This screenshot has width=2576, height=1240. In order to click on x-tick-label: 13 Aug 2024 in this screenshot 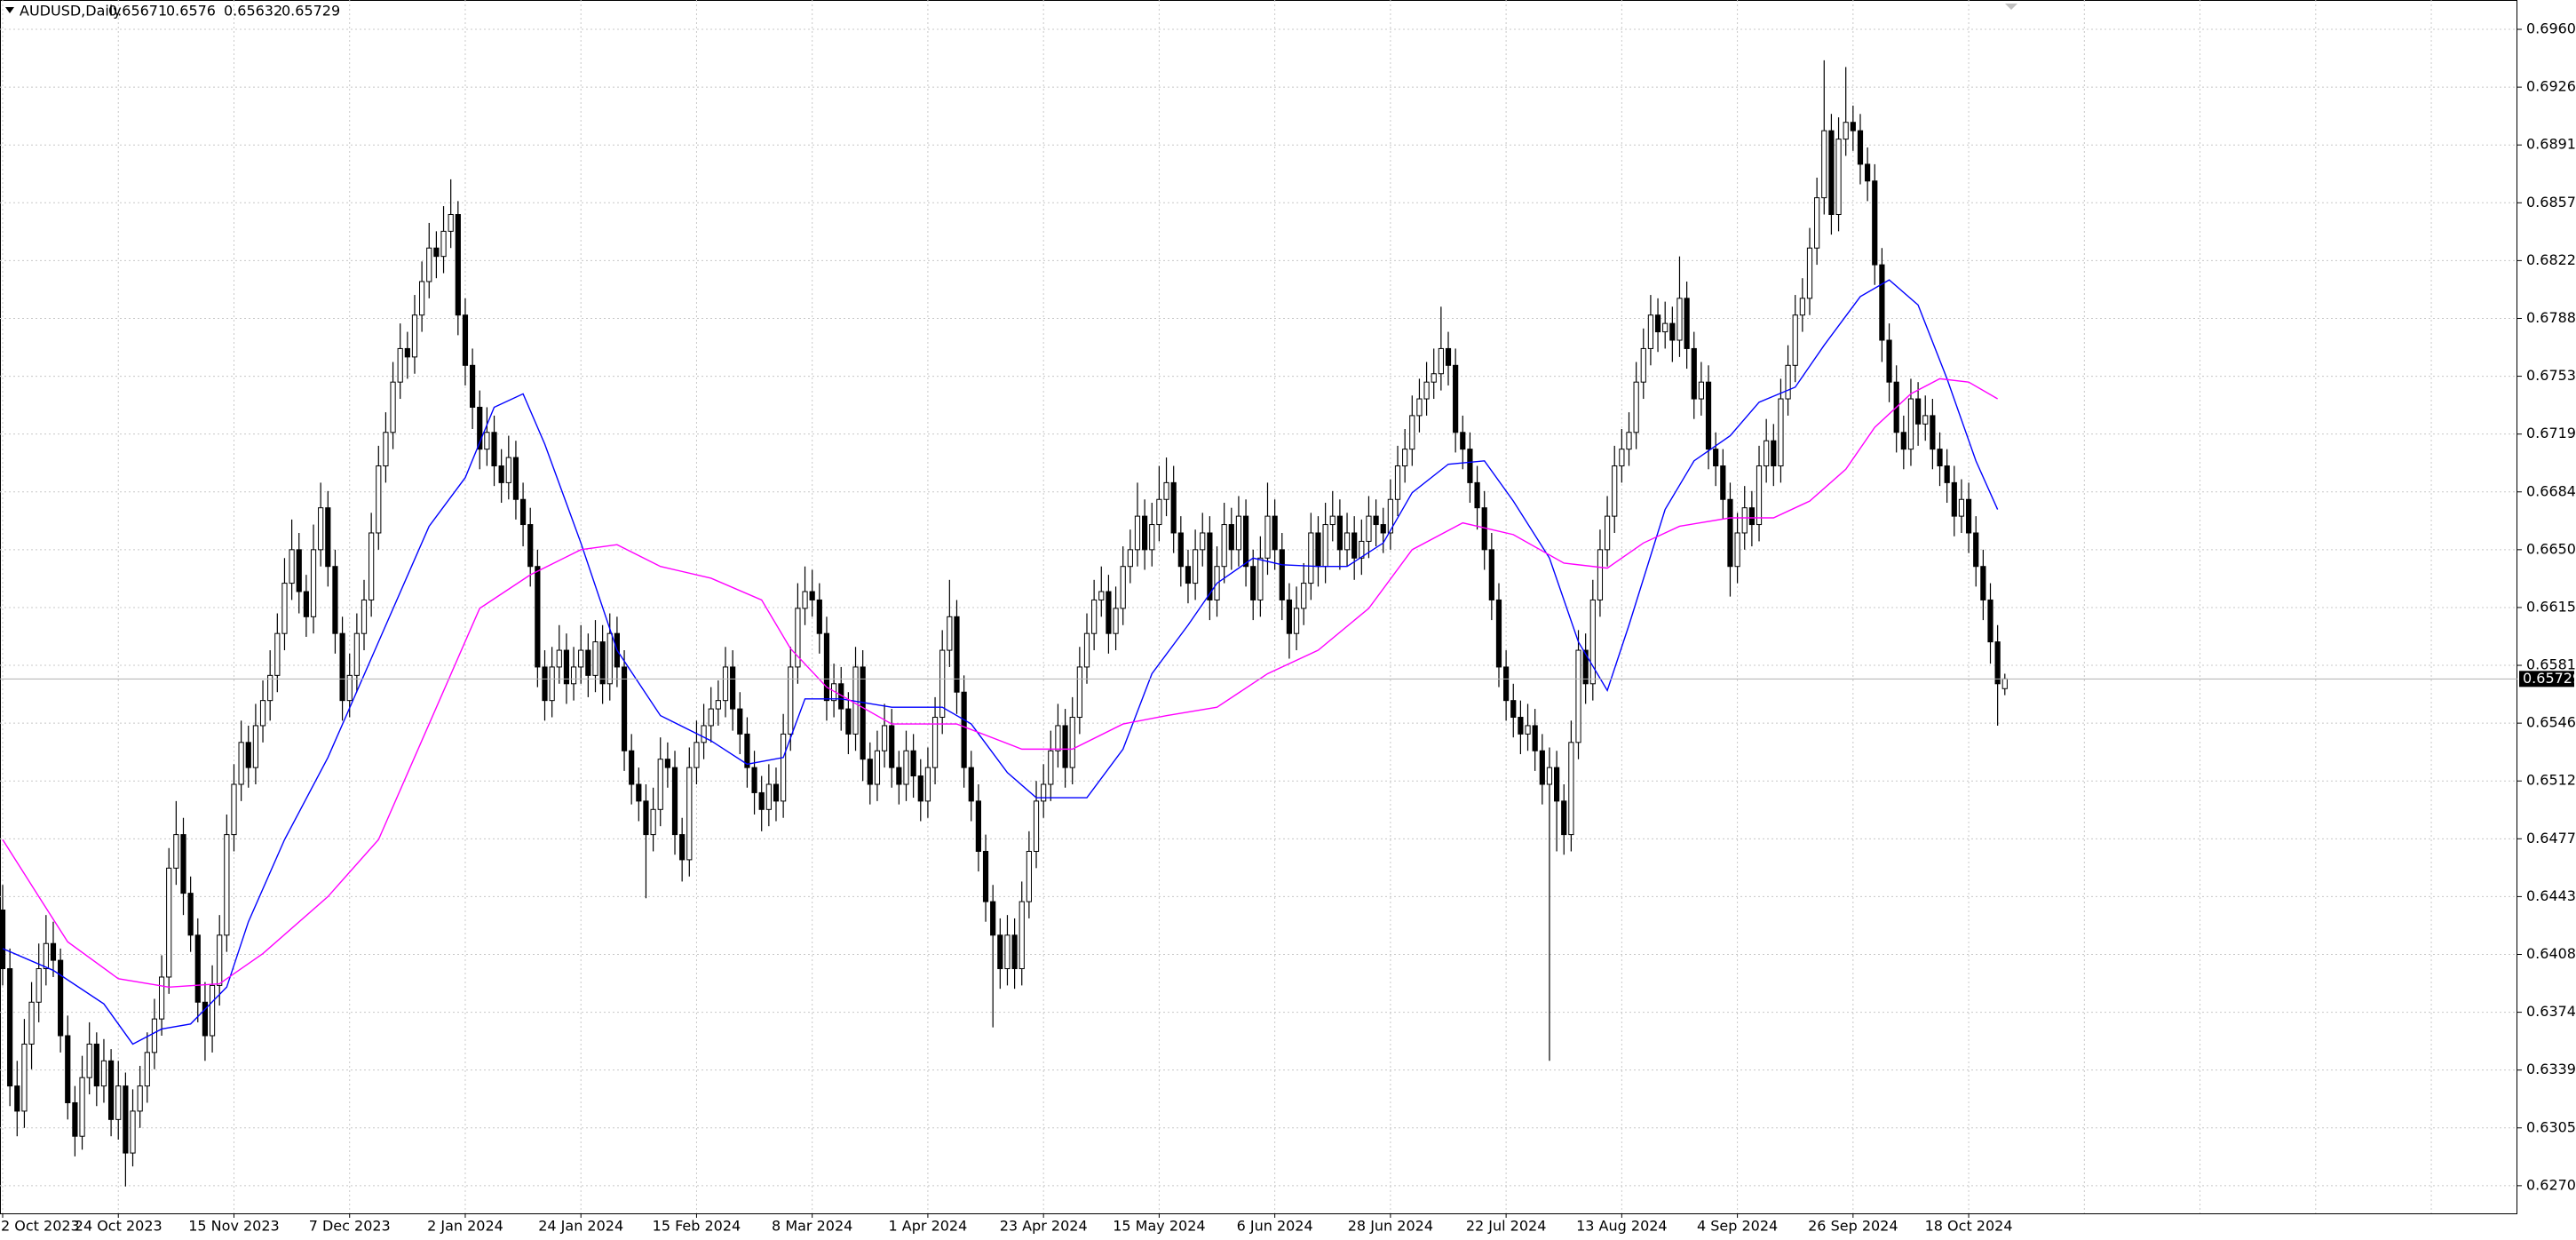, I will do `click(1622, 1226)`.